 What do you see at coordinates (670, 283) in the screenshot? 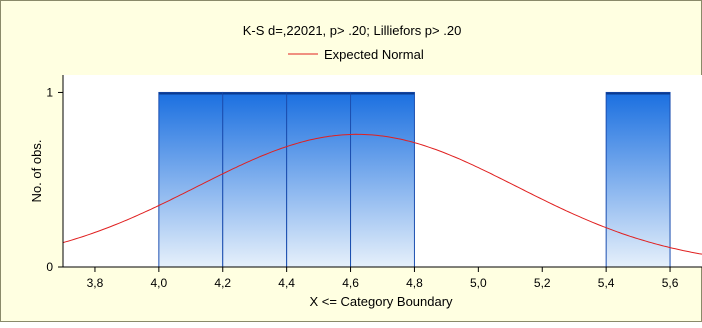
I see `x-tick-label: 5,6` at bounding box center [670, 283].